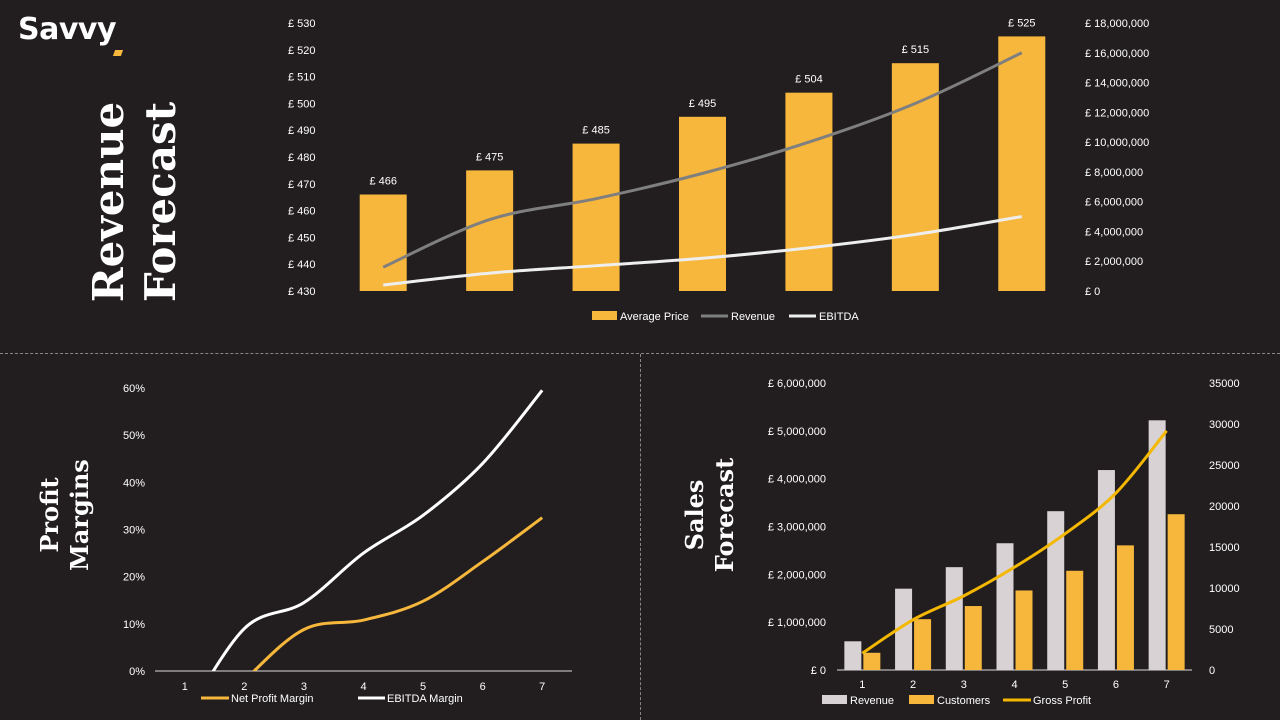  Describe the element at coordinates (797, 623) in the screenshot. I see `sales-left-tick: £ 1,000,000` at that location.